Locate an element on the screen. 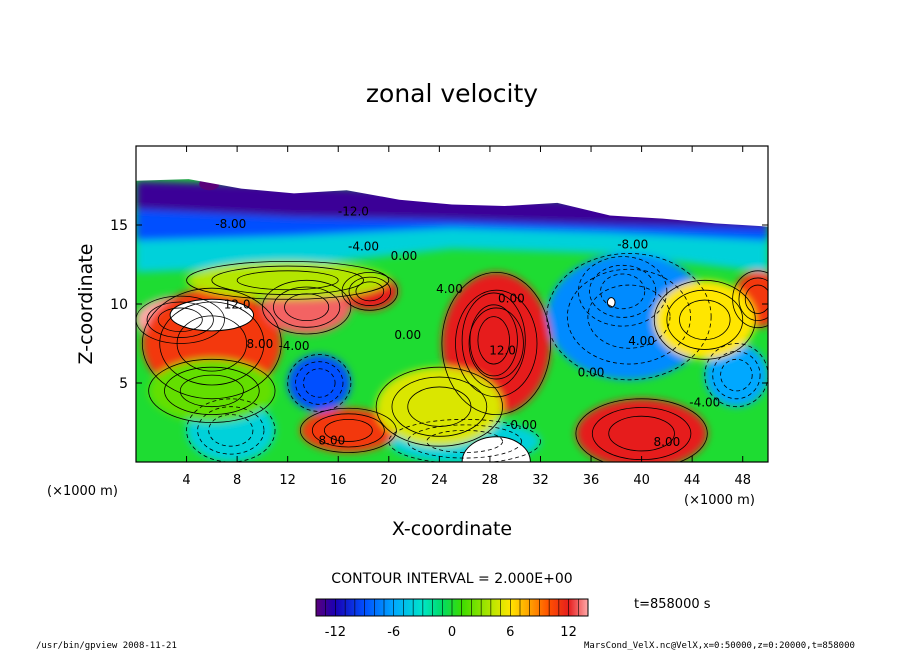 The width and height of the screenshot is (904, 654). contour-label-4: -8.00 is located at coordinates (632, 245).